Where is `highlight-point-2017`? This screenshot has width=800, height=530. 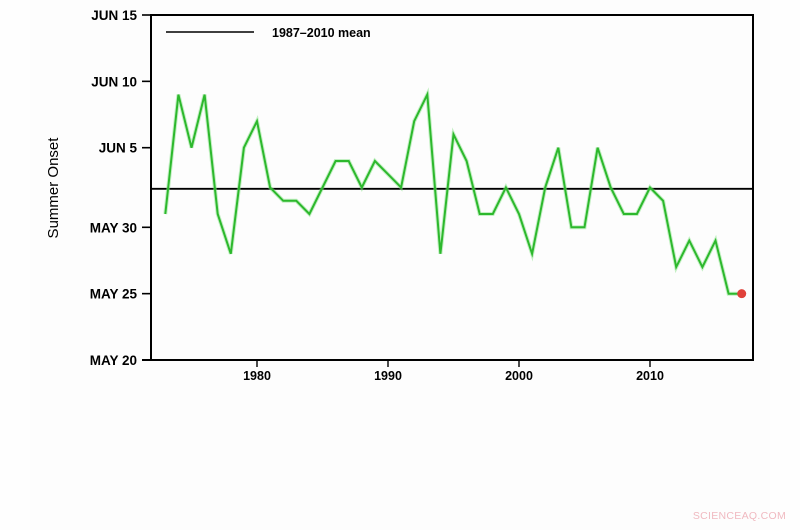
highlight-point-2017 is located at coordinates (742, 294).